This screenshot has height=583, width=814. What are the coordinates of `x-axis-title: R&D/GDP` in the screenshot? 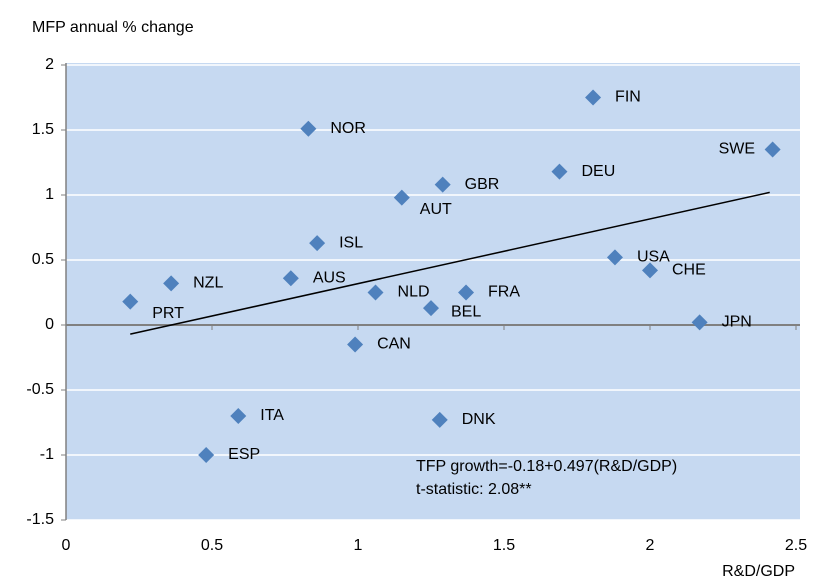 It's located at (758, 571).